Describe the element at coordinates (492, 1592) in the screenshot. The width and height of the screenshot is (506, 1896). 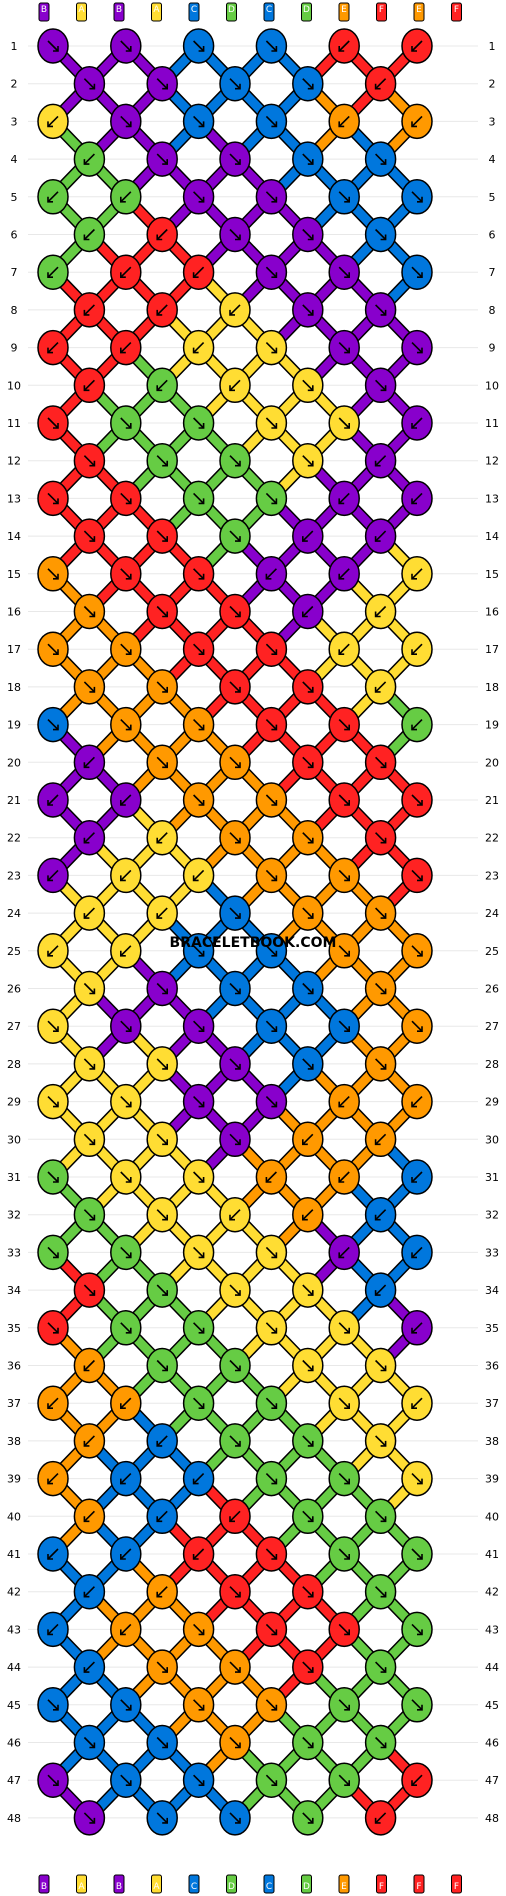
I see `row-number-right: 42` at that location.